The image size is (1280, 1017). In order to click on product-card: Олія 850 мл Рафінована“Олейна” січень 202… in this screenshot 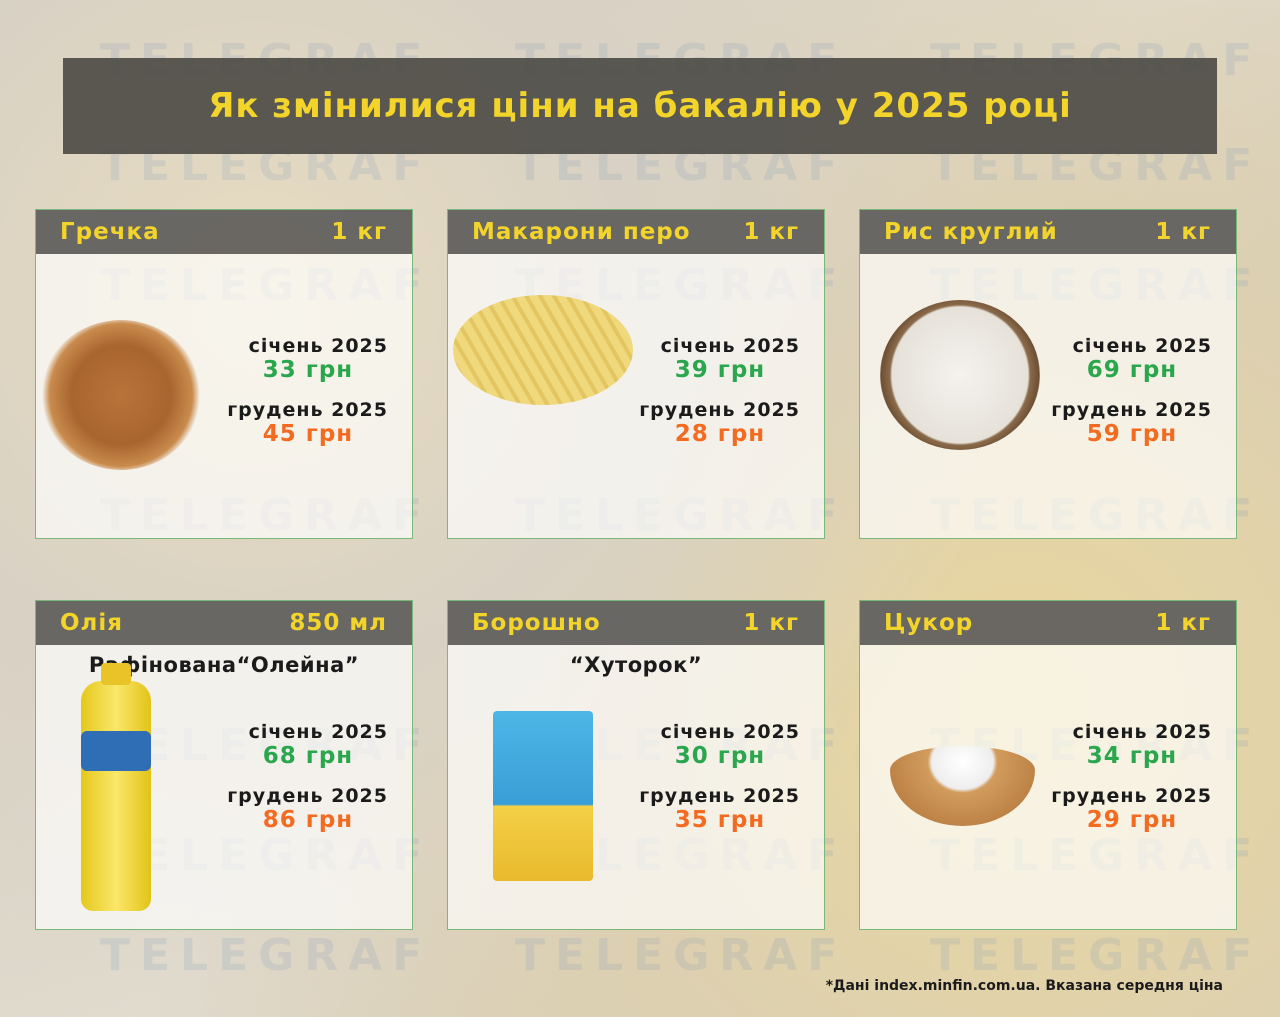, I will do `click(224, 765)`.